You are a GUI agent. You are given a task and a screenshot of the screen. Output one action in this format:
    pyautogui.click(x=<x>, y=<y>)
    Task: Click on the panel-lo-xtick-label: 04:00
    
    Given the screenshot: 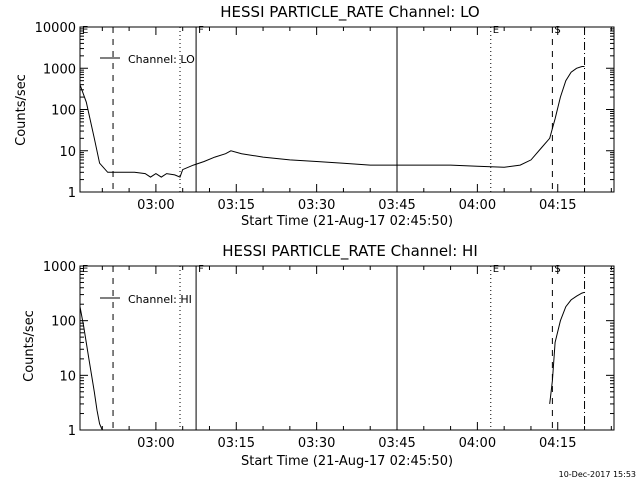 What is the action you would take?
    pyautogui.click(x=477, y=205)
    